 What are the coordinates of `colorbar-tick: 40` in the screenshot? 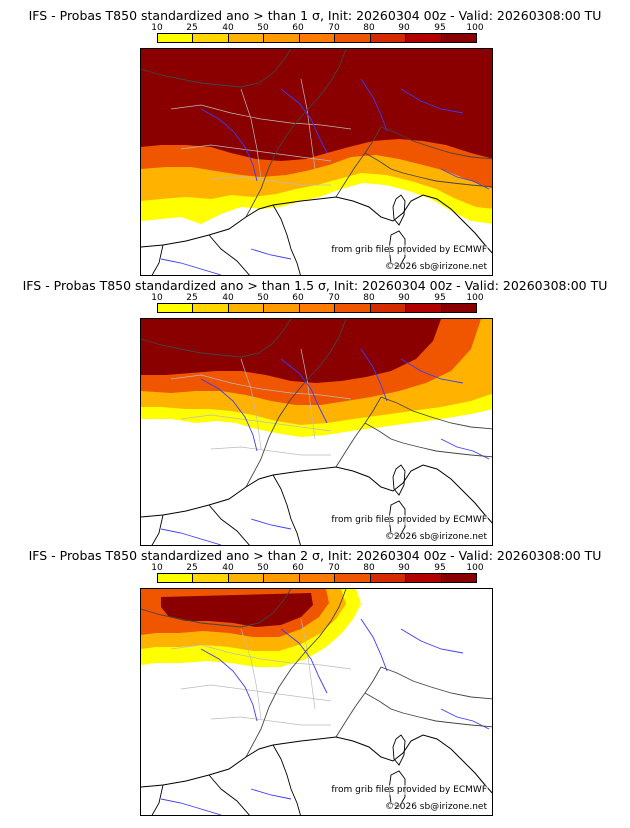 It's located at (228, 568).